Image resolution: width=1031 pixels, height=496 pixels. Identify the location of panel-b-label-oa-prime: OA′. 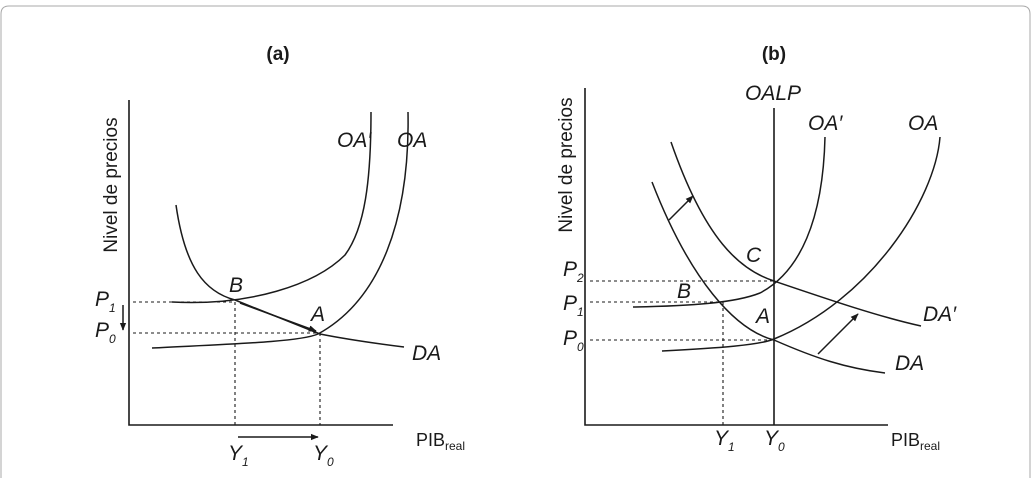
(825, 123).